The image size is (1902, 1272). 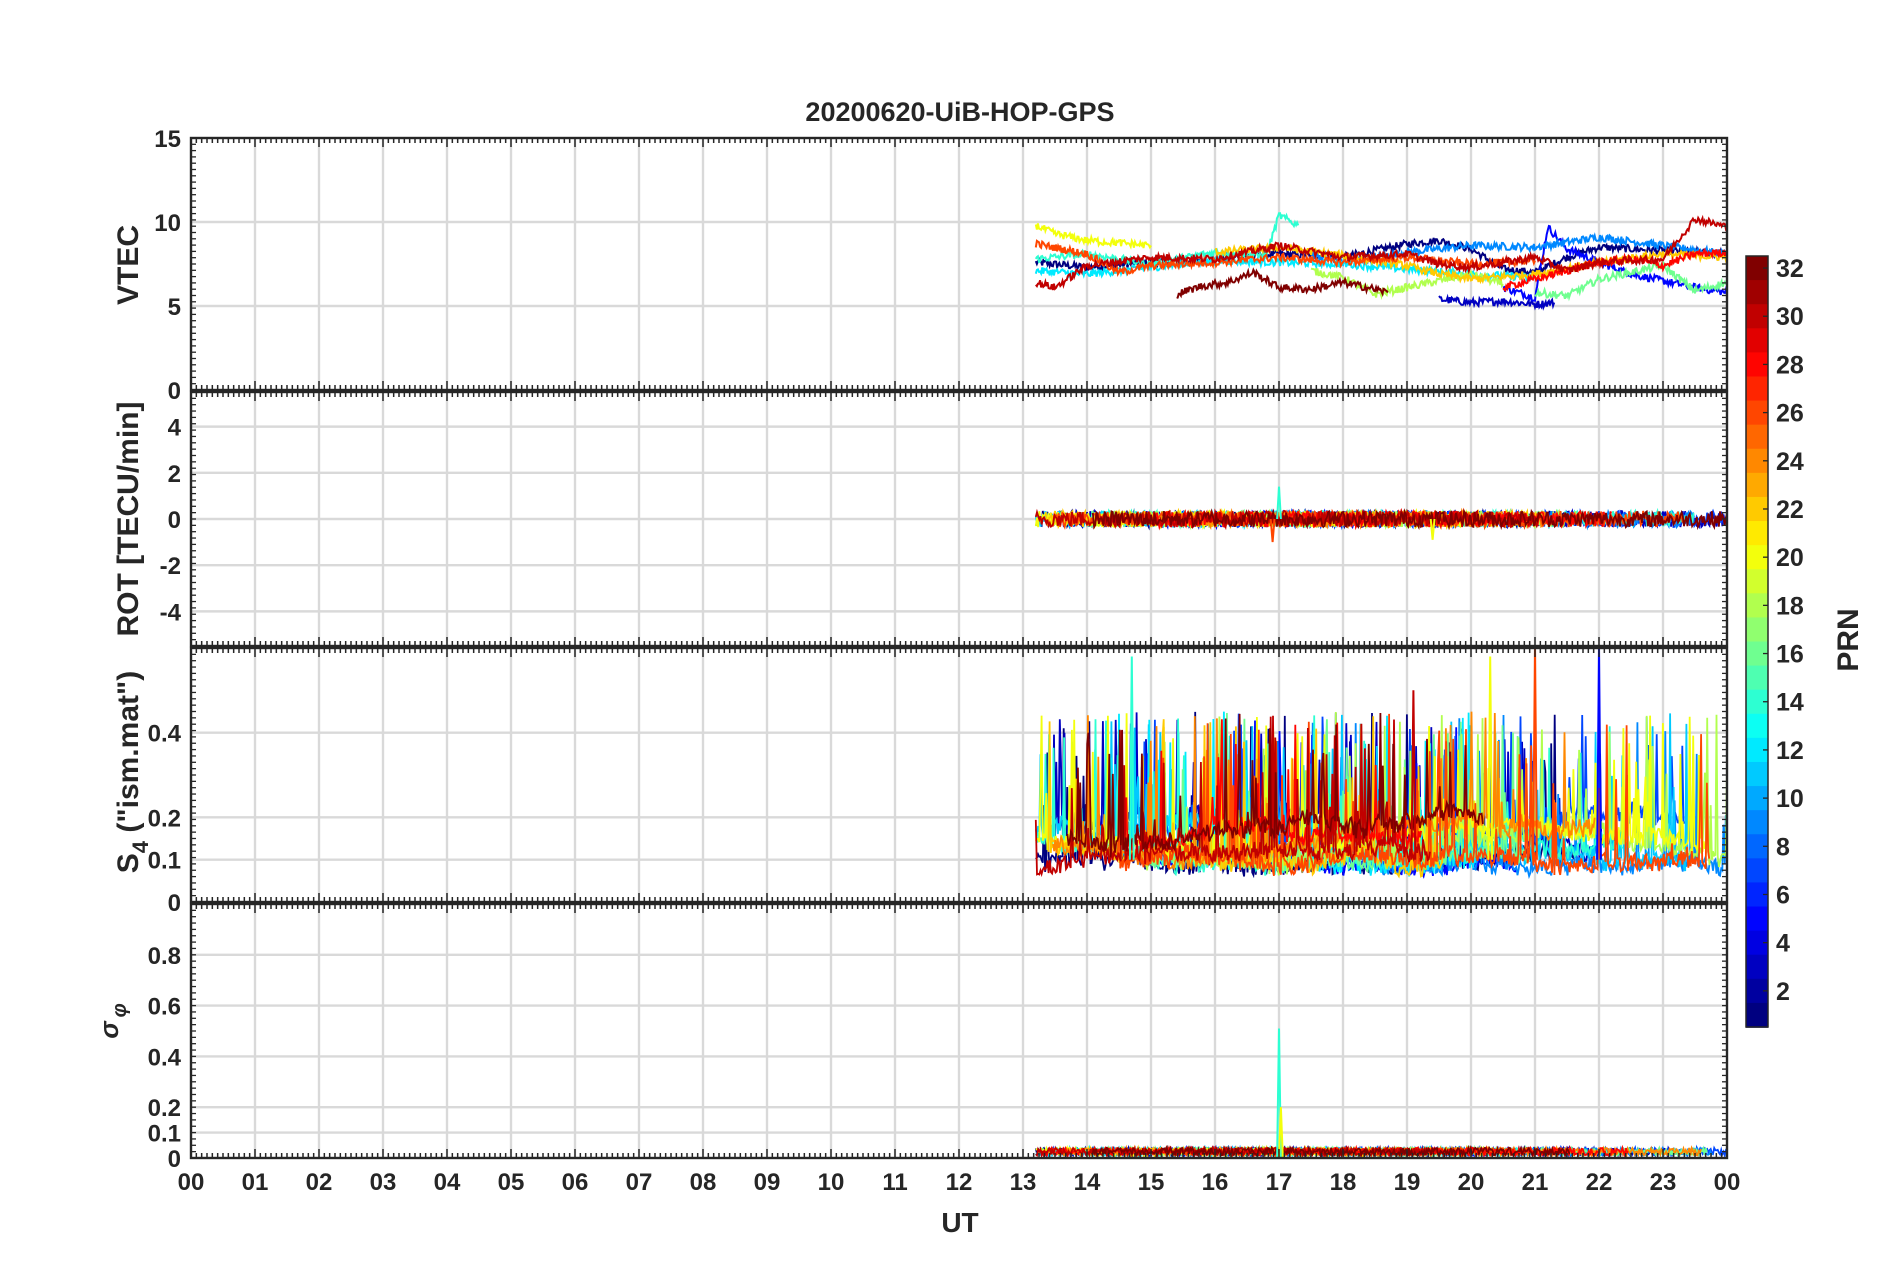 I want to click on sigma-label-main: σ, so click(x=109, y=1029).